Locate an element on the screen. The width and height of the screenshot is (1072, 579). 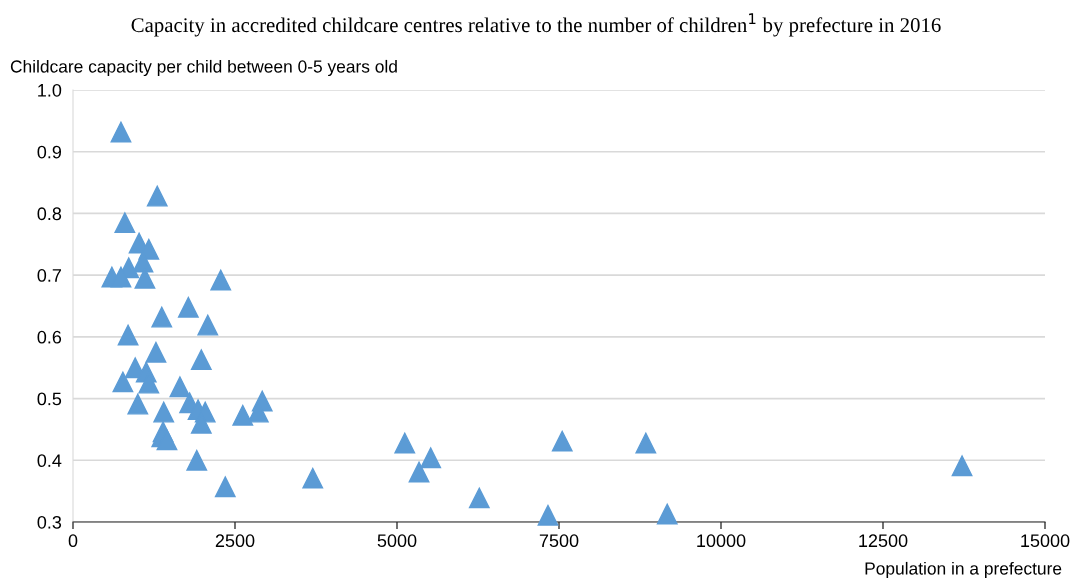
x-axis-title: Population in a prefecture is located at coordinates (963, 570).